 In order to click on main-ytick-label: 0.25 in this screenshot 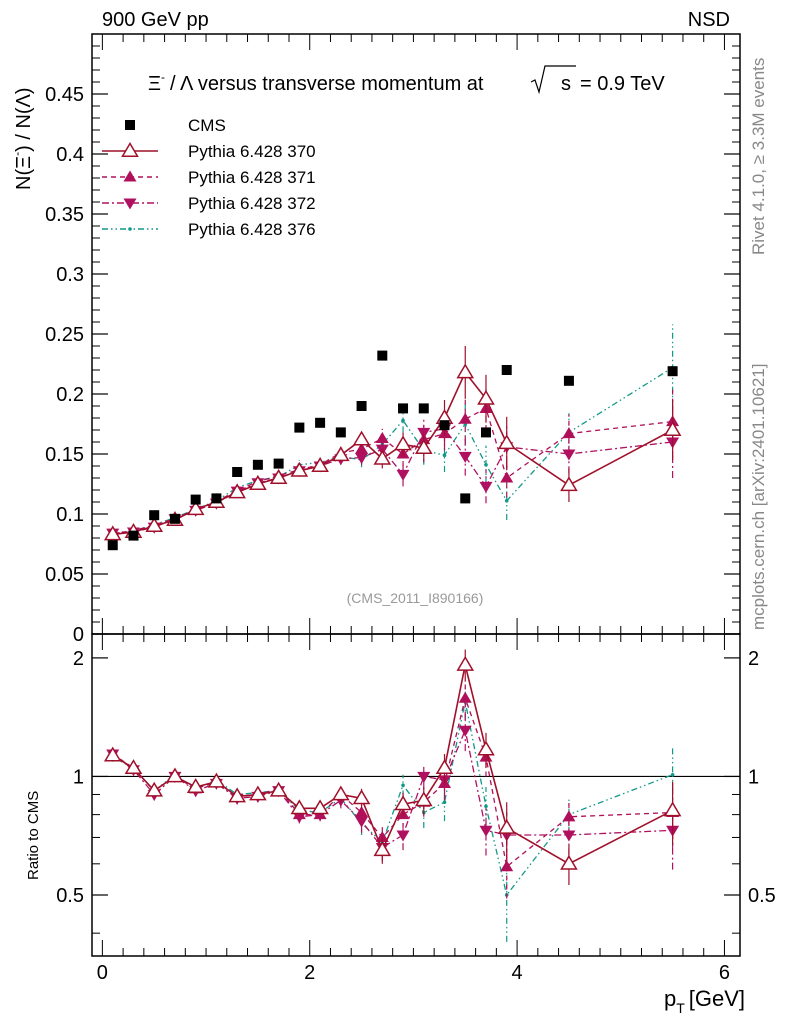, I will do `click(64, 335)`.